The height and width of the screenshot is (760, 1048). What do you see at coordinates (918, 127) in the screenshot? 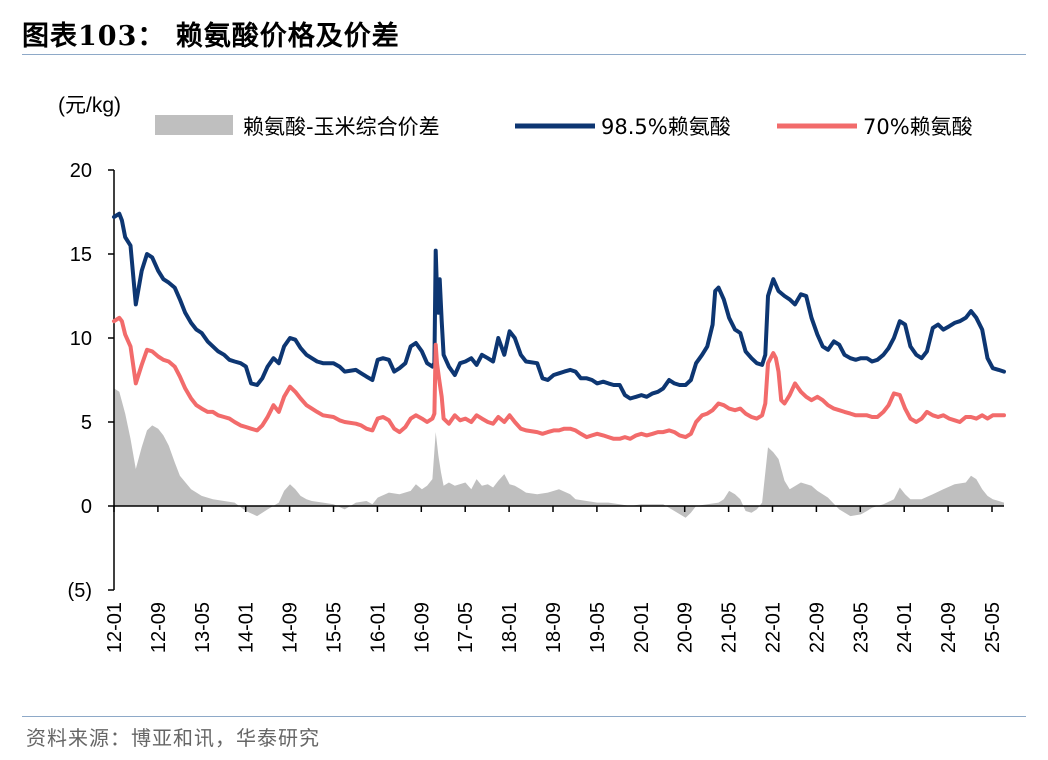
I see `legend-label-lysine-70: 70%赖氨酸` at bounding box center [918, 127].